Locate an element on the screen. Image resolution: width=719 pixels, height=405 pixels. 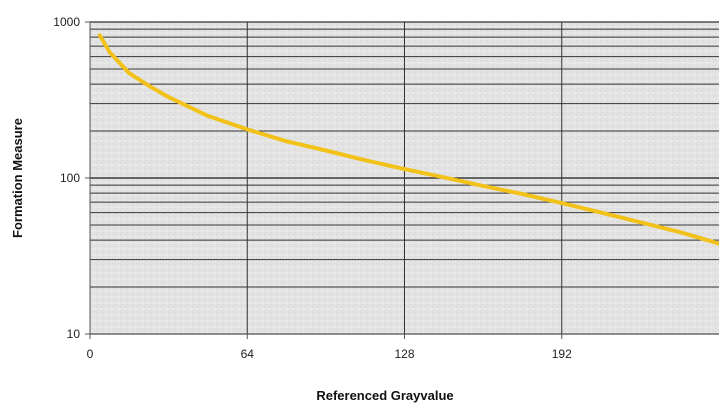
x-tick-label: 128 is located at coordinates (404, 354).